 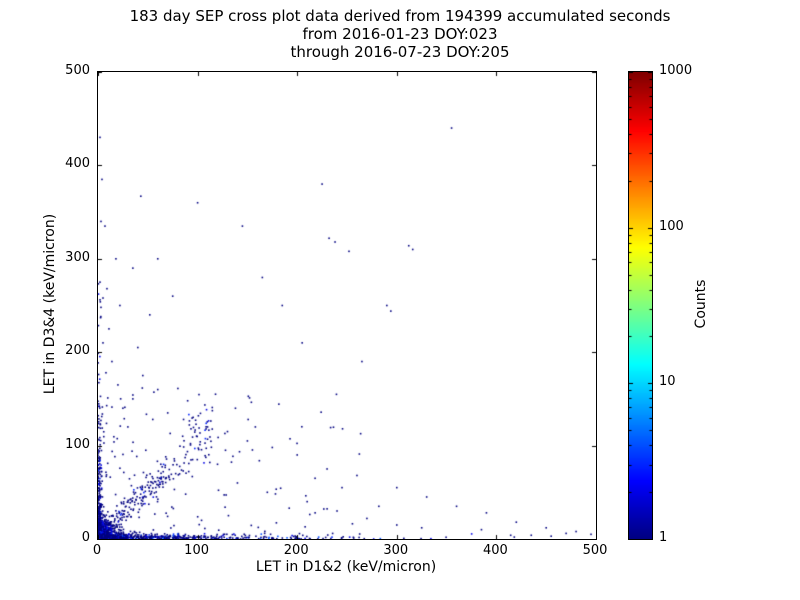 What do you see at coordinates (667, 382) in the screenshot?
I see `colorbar-tick-label: 10` at bounding box center [667, 382].